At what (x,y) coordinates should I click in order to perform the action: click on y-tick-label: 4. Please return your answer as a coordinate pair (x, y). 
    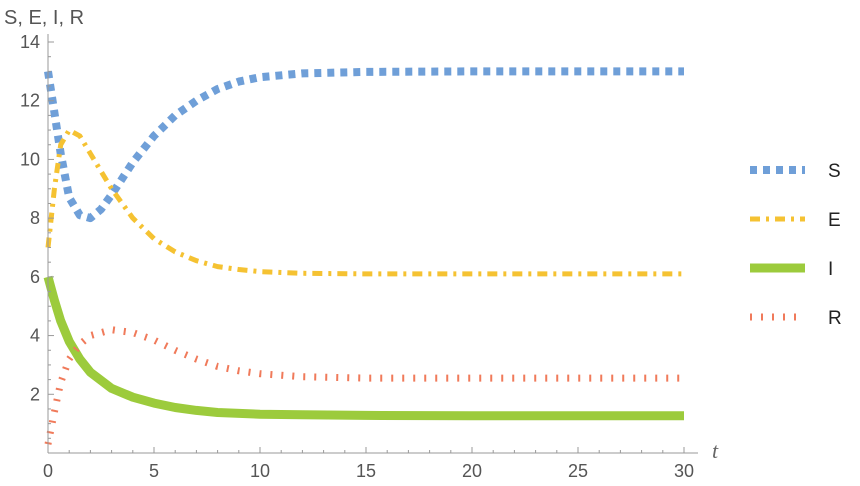
    Looking at the image, I should click on (35, 336).